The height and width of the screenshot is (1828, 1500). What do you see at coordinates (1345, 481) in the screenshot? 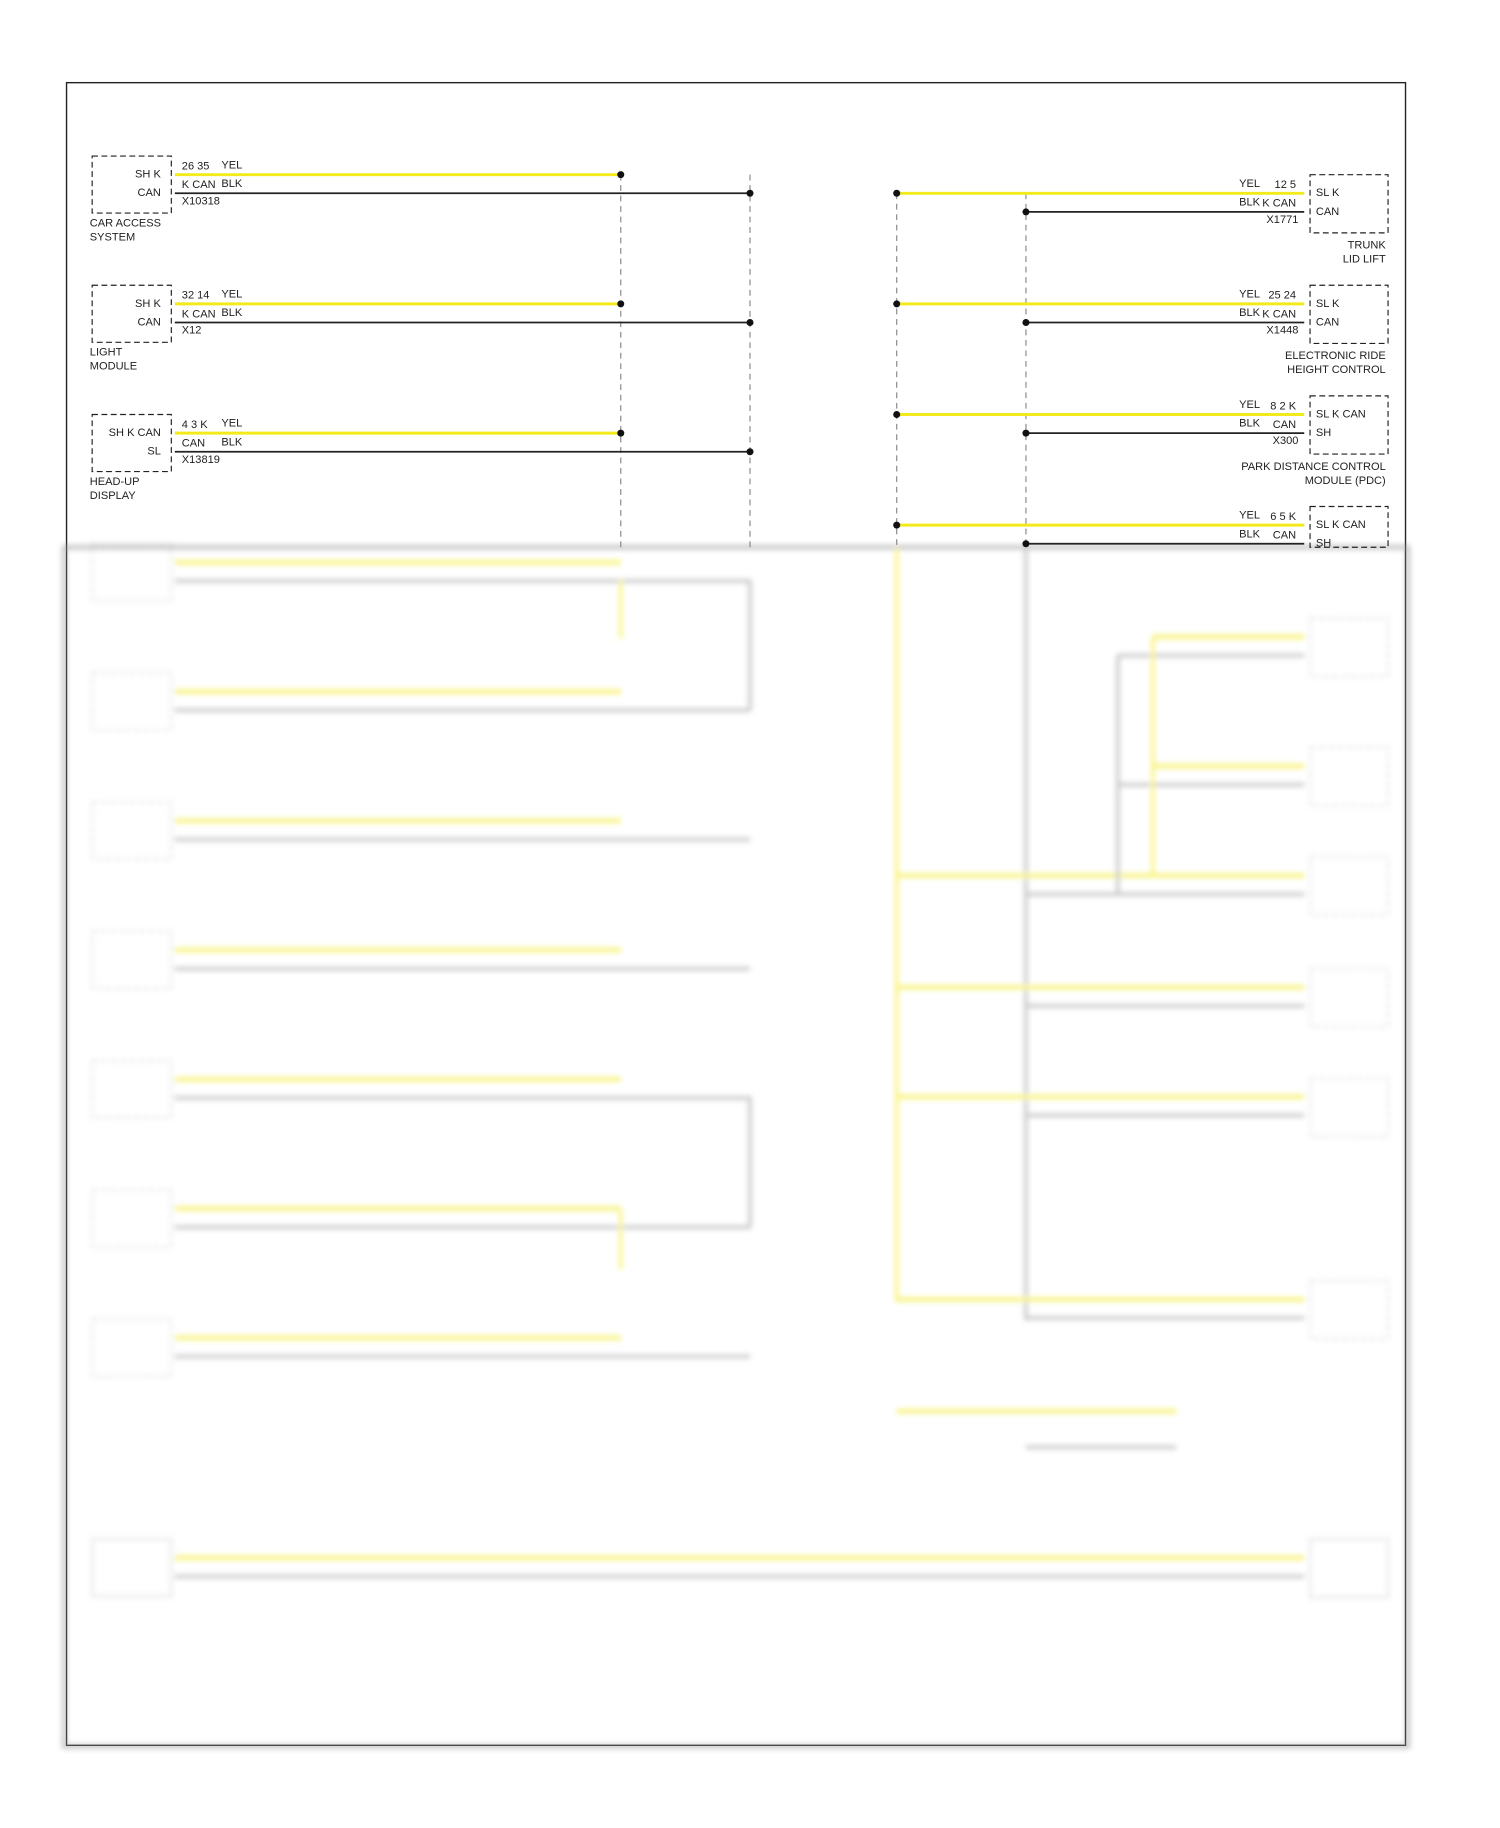
I see `module-name: MODULE (PDC)` at bounding box center [1345, 481].